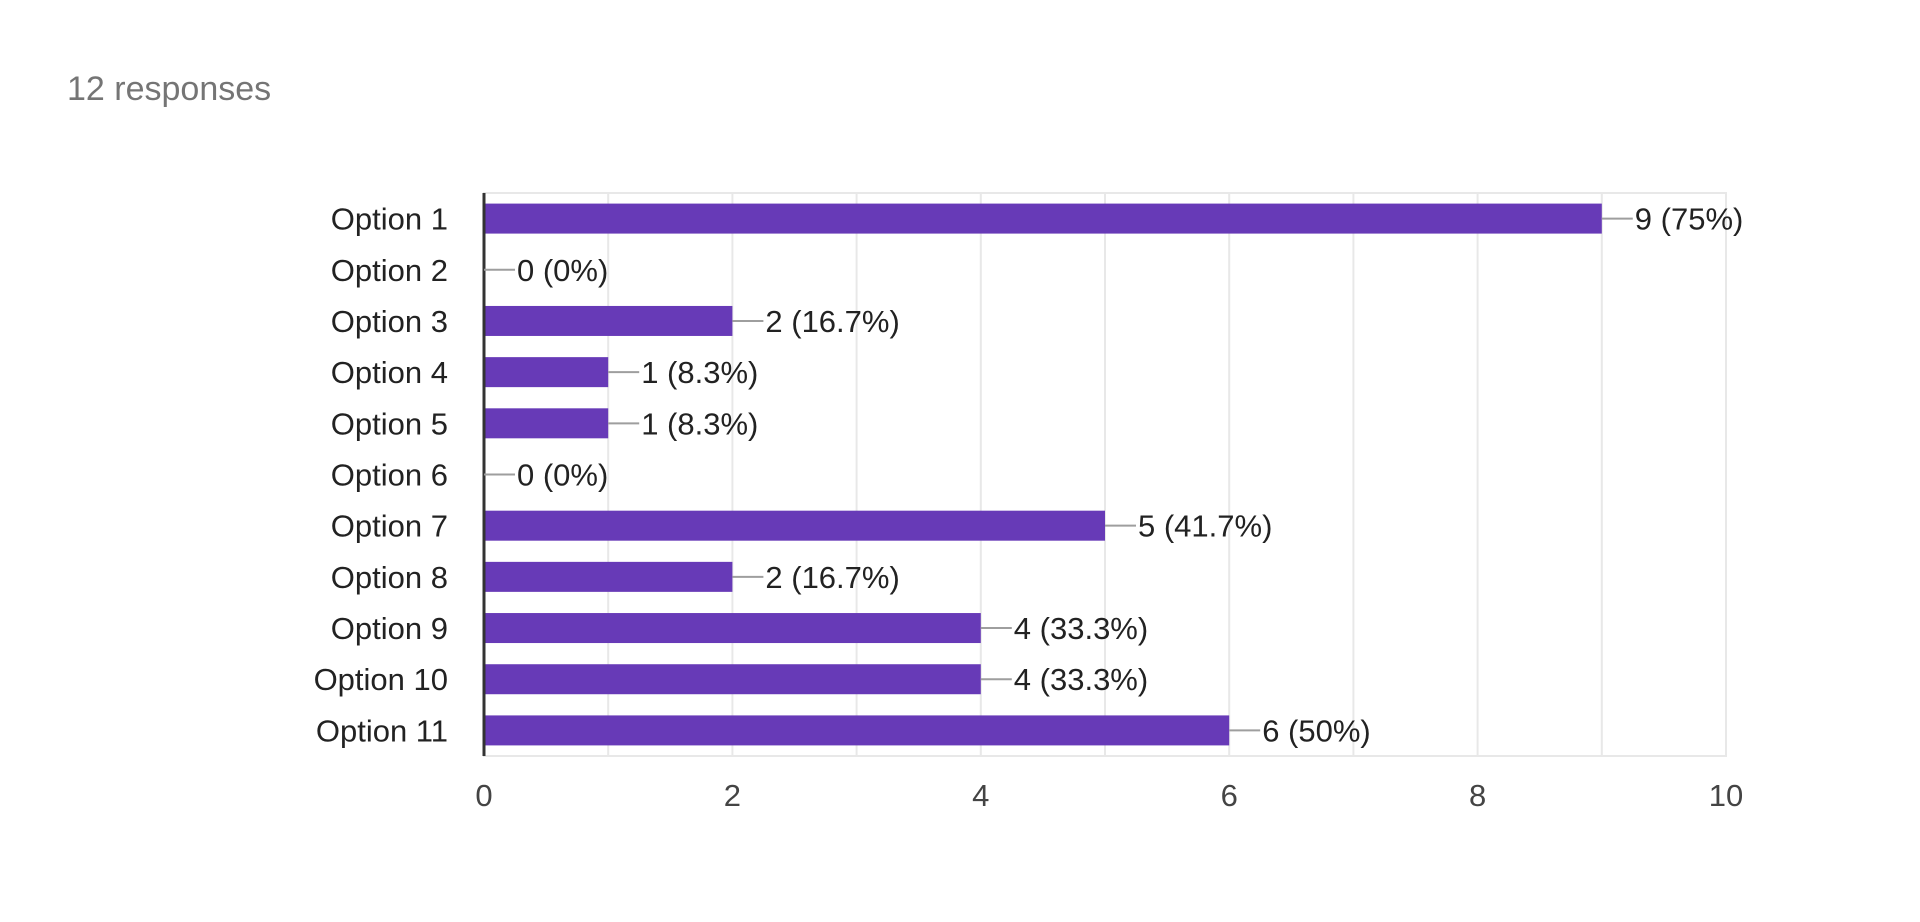  What do you see at coordinates (1316, 730) in the screenshot?
I see `data-label: 6 (50%)` at bounding box center [1316, 730].